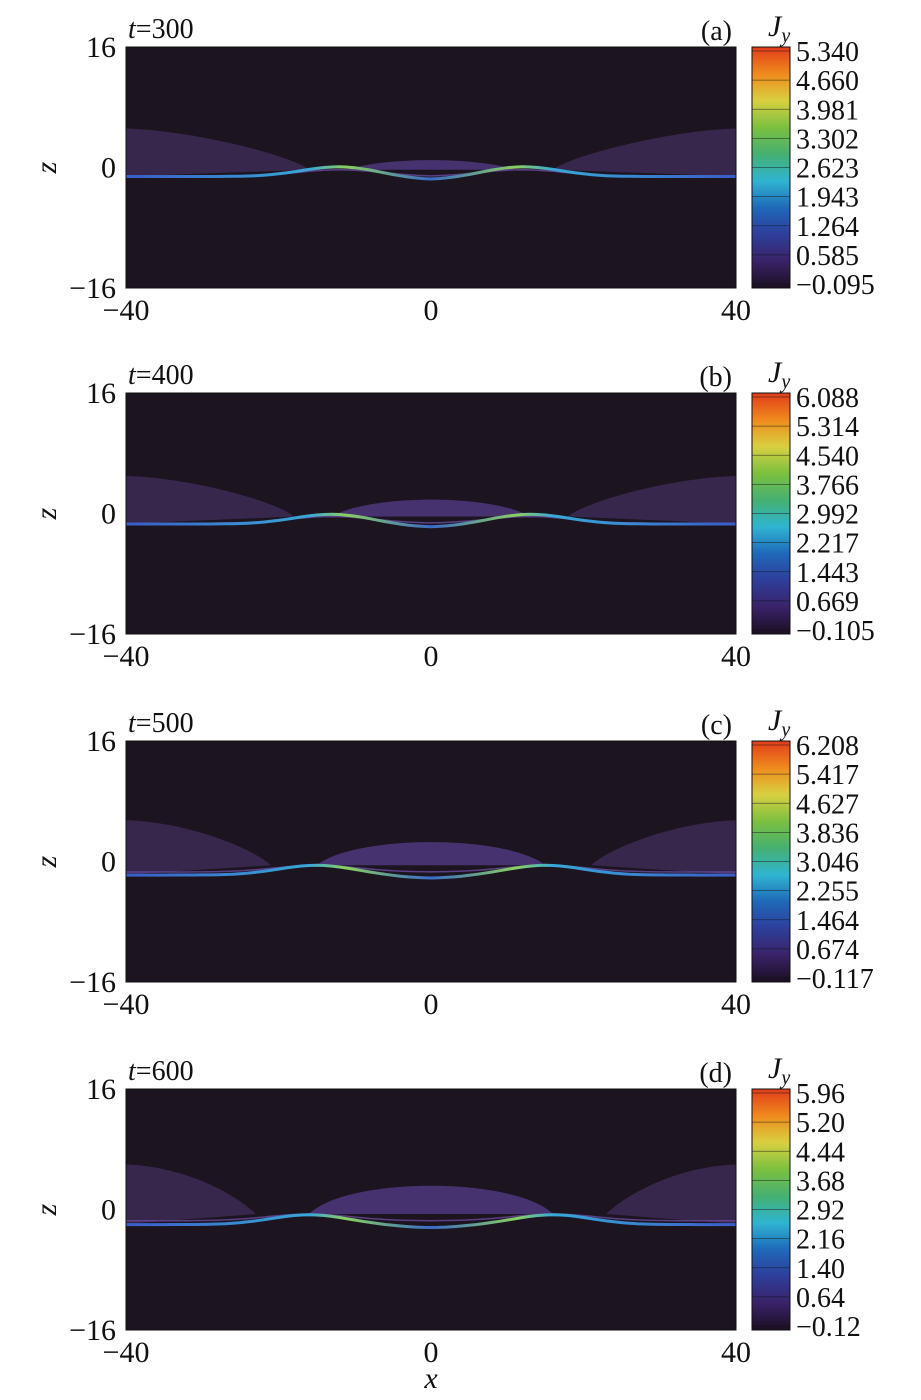 Image resolution: width=921 pixels, height=1400 pixels. I want to click on x-axis-label: x, so click(430, 1375).